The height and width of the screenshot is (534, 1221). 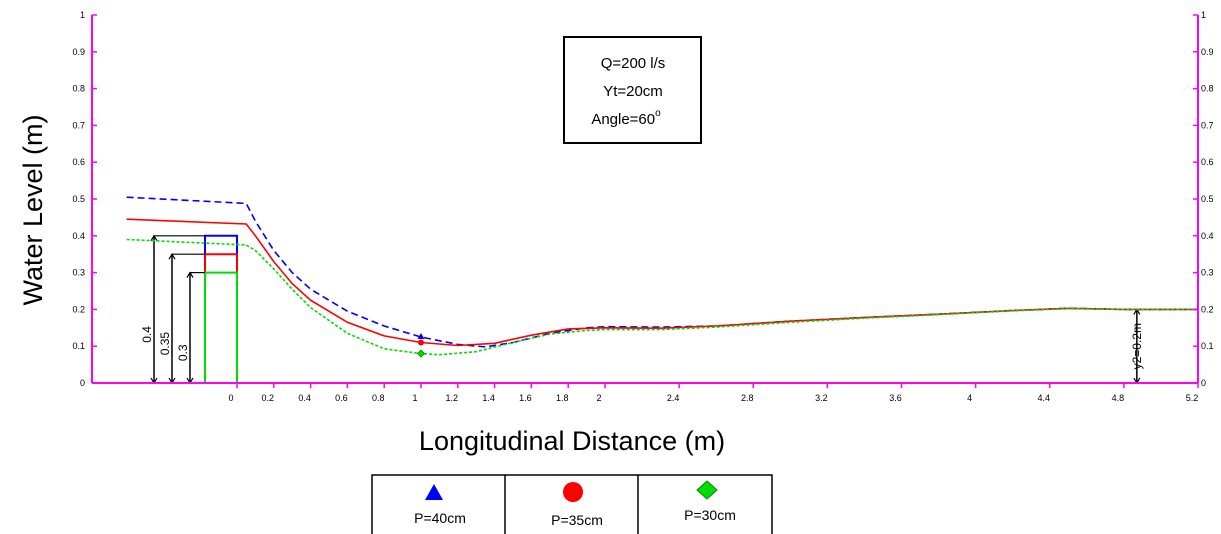 I want to click on annotation-line-3: Angle=60o, so click(x=626, y=118).